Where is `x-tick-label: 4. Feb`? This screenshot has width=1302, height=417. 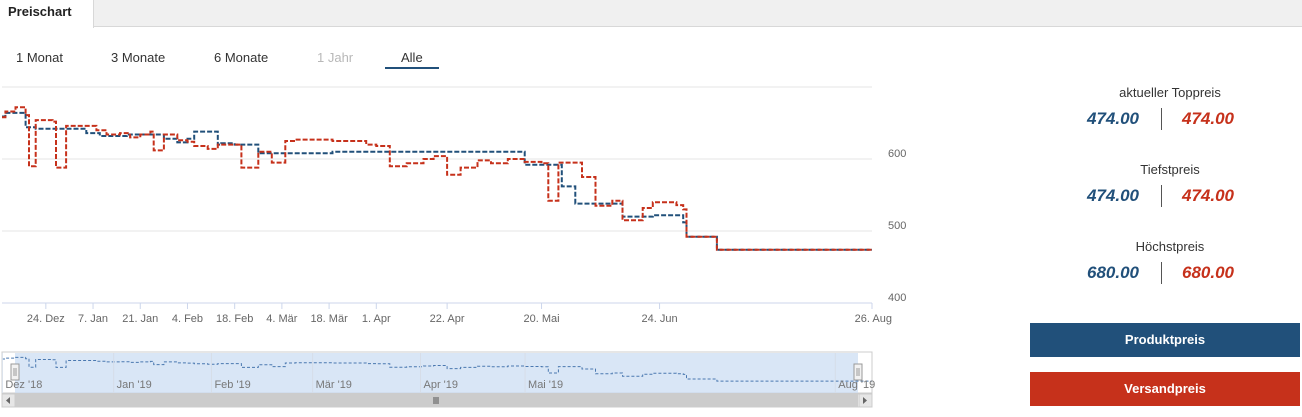 x-tick-label: 4. Feb is located at coordinates (187, 319).